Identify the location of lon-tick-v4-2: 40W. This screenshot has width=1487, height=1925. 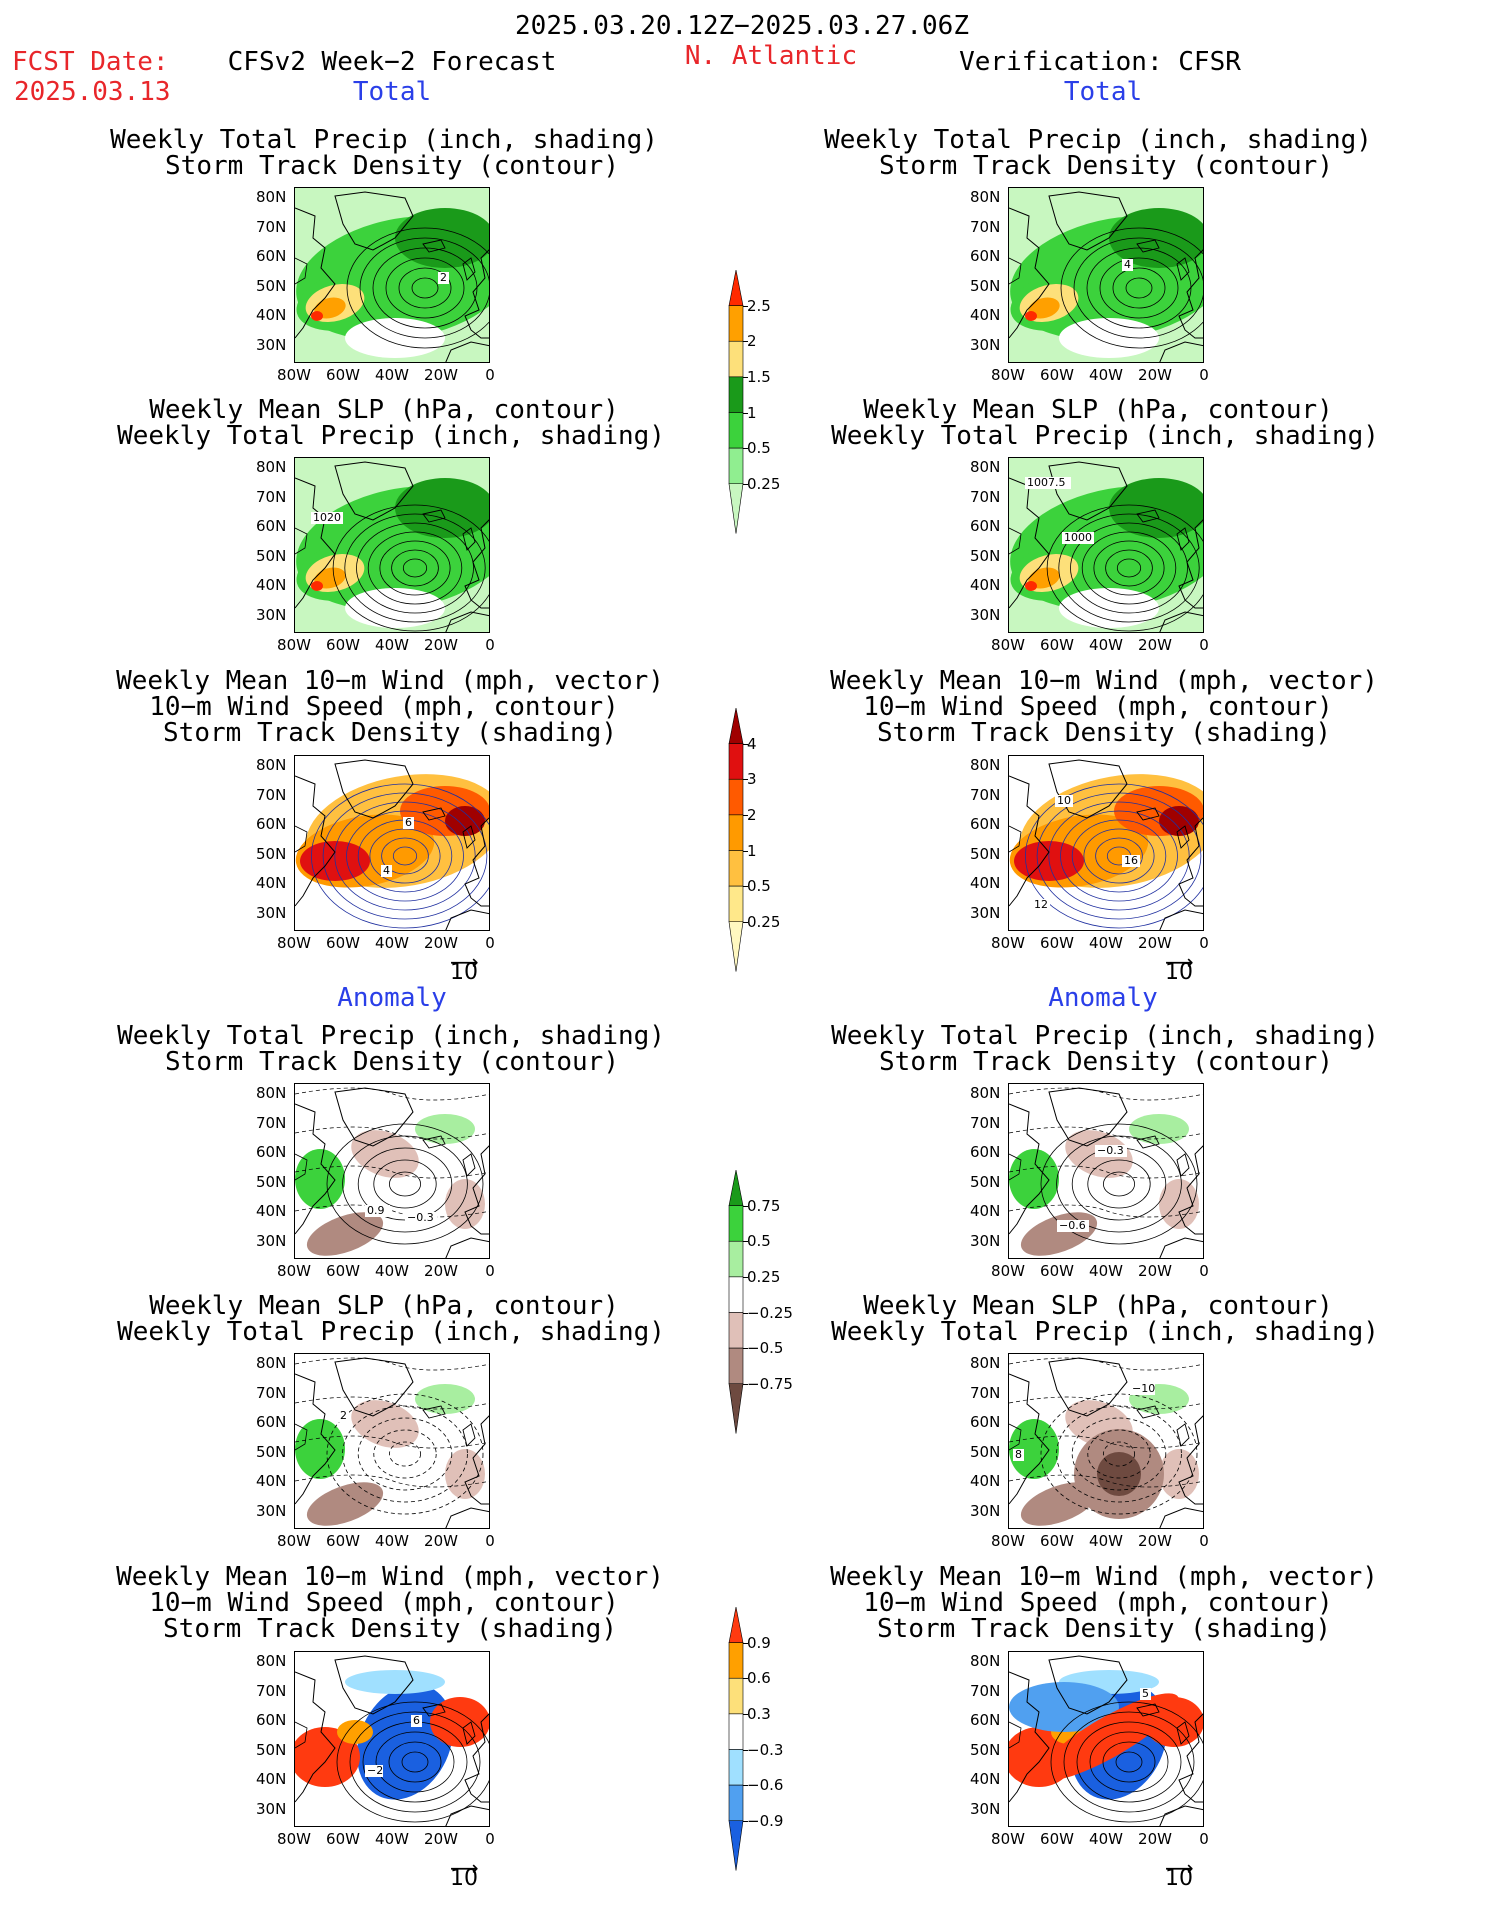
(1106, 1271).